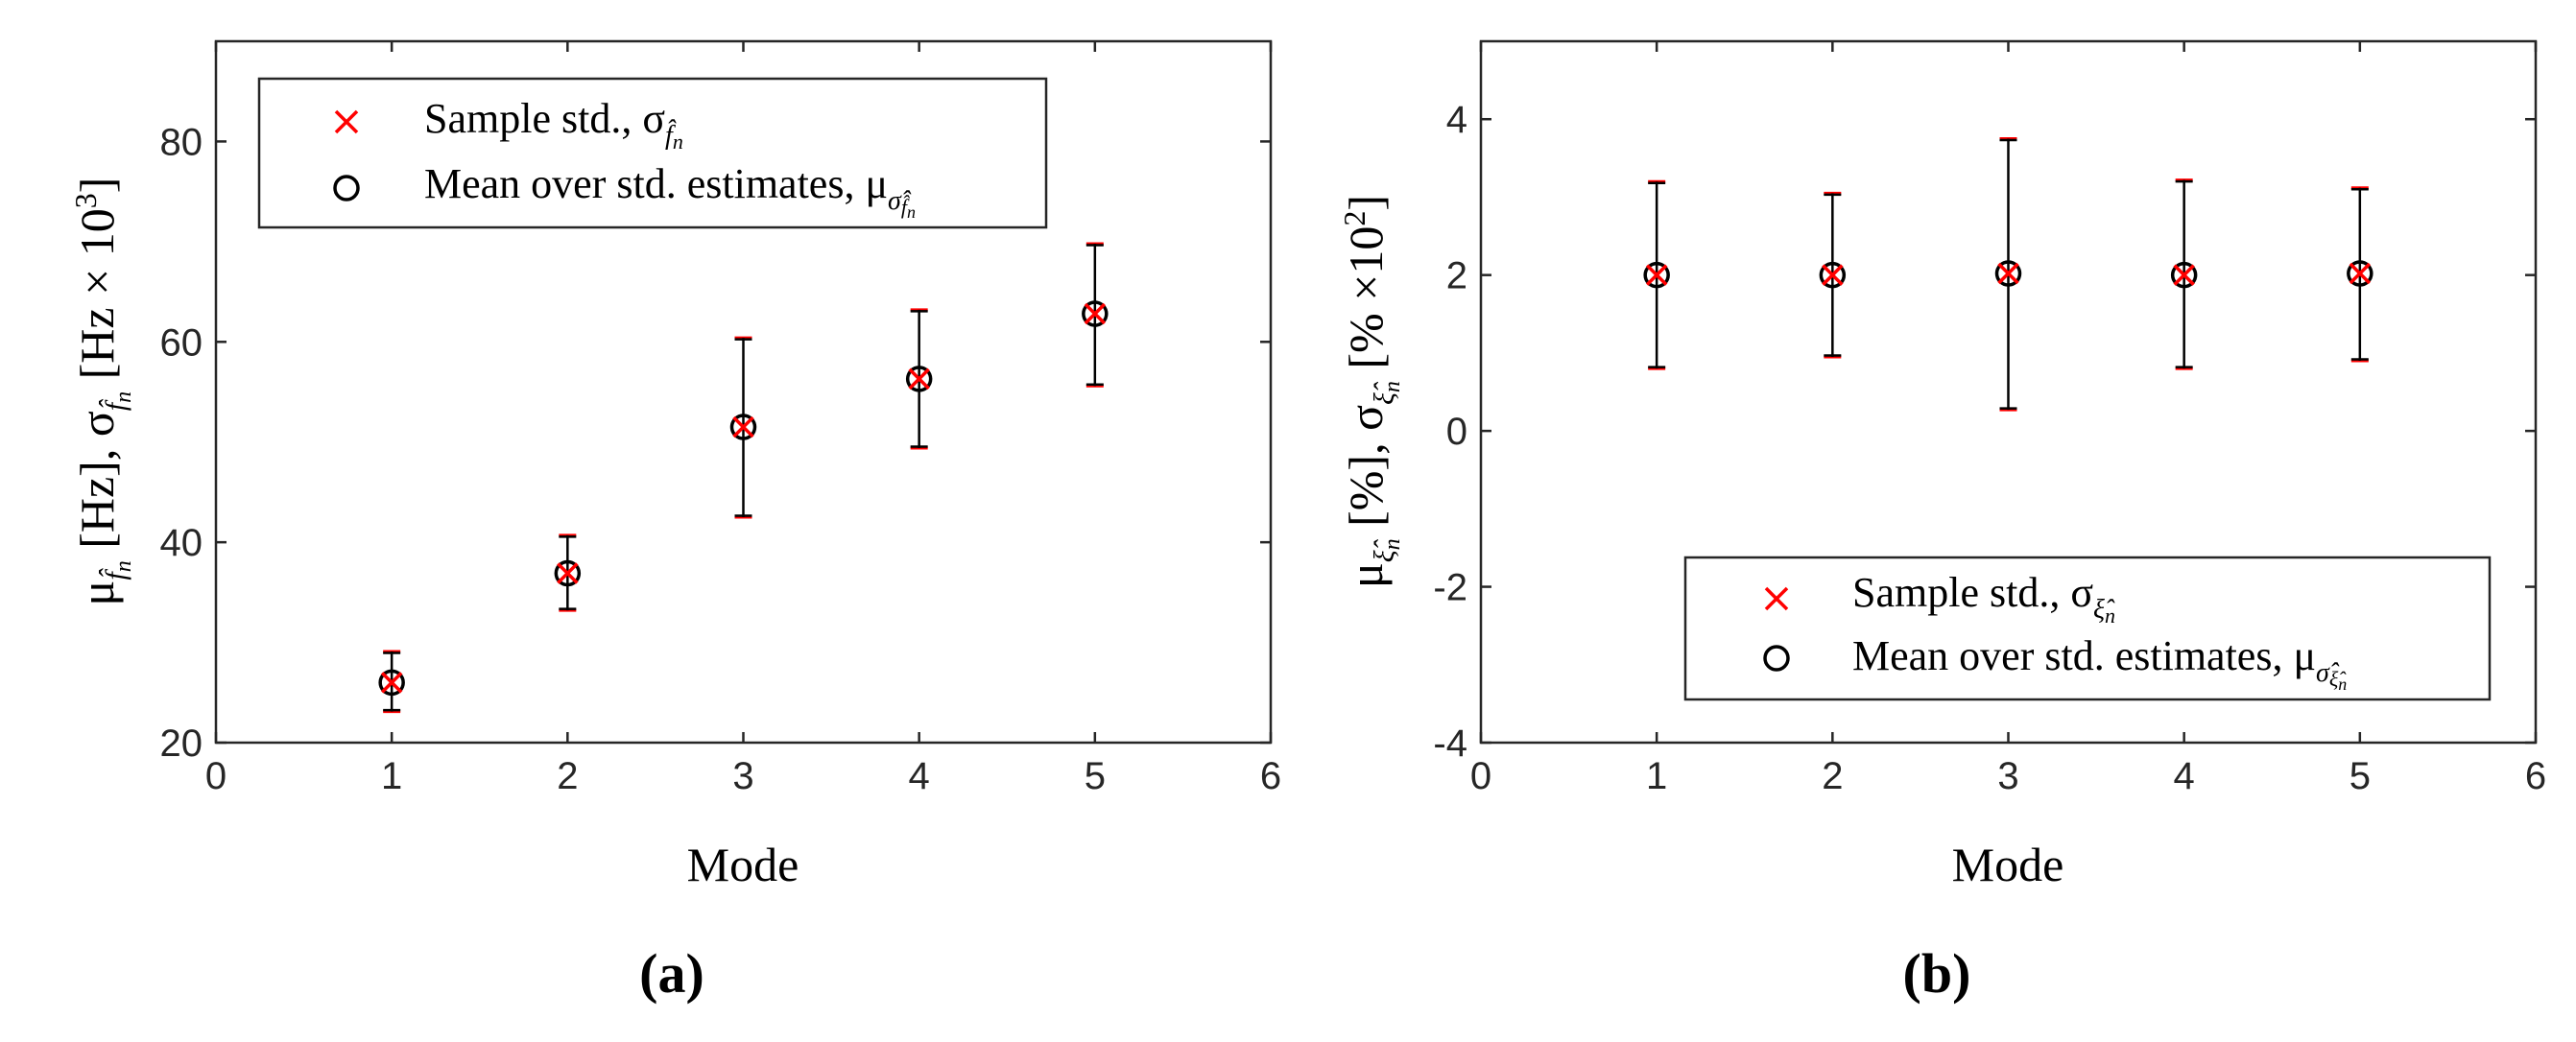 The image size is (2576, 1042). Describe the element at coordinates (1832, 776) in the screenshot. I see `x-tick-label-b: 2` at that location.